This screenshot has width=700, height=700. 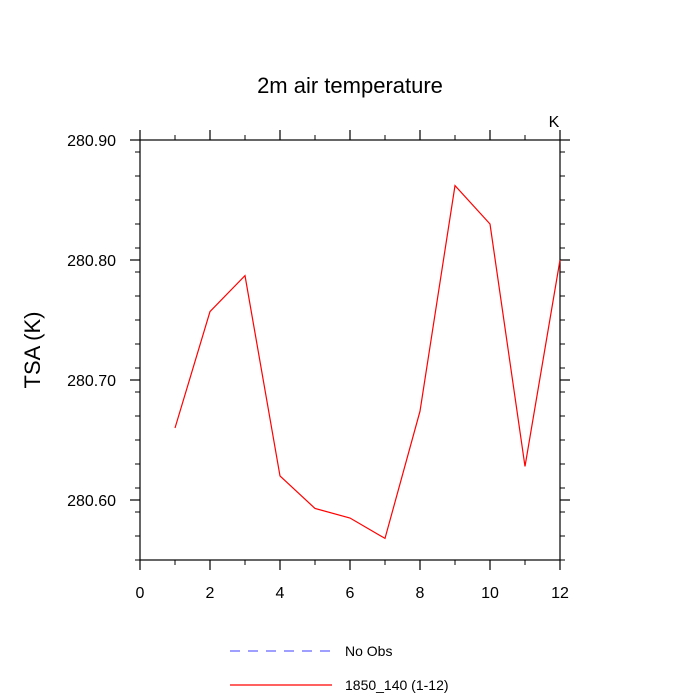 I want to click on x-tick-label: 2, so click(x=210, y=593).